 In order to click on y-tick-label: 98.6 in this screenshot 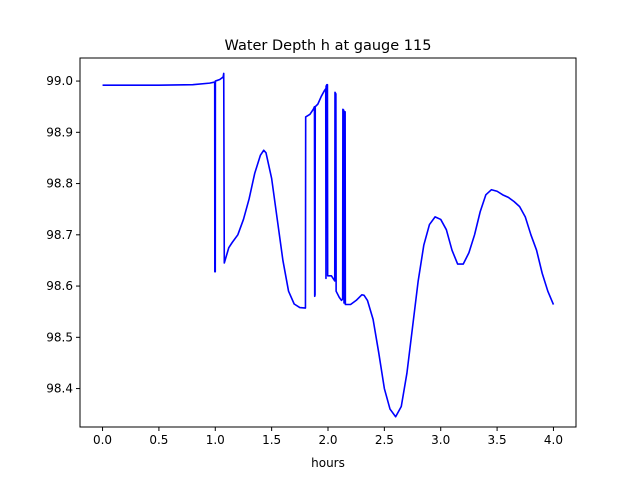, I will do `click(59, 286)`.